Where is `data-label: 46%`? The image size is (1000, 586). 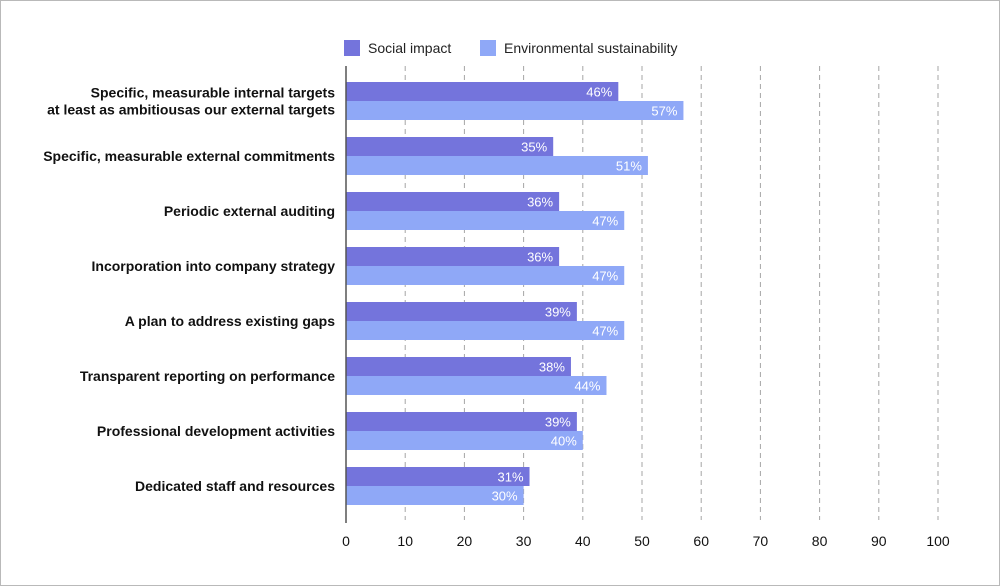 data-label: 46% is located at coordinates (599, 92).